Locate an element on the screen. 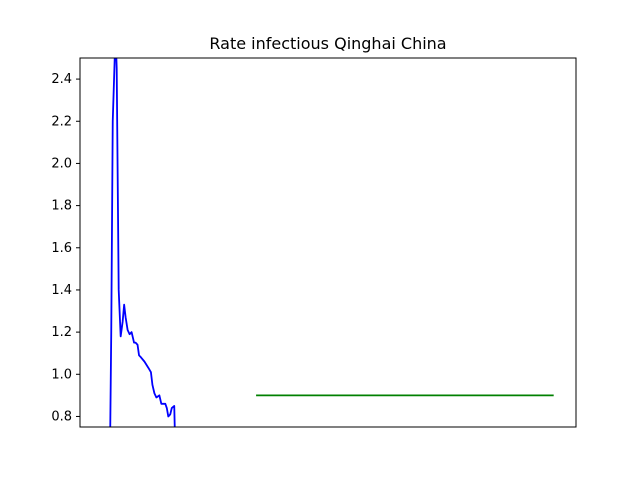 The width and height of the screenshot is (640, 480). y-tick-label-8: 2.4 is located at coordinates (61, 79).